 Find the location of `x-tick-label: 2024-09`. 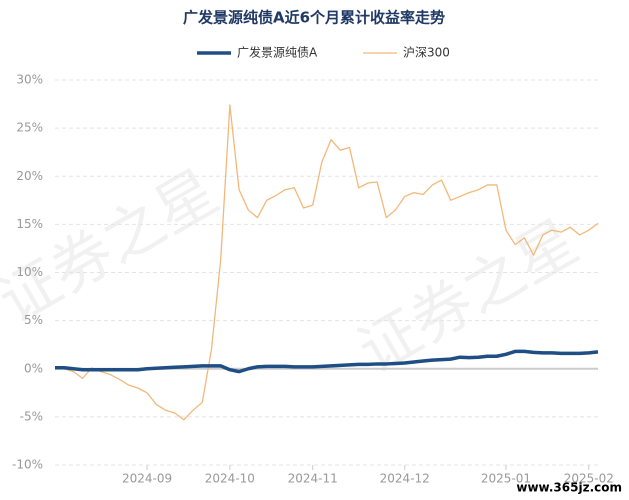

x-tick-label: 2024-09 is located at coordinates (147, 479).